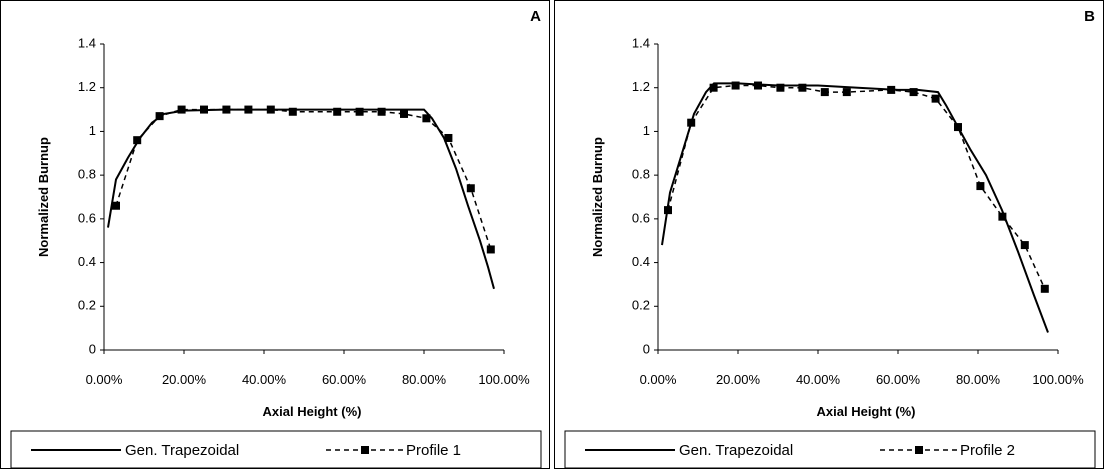  I want to click on legend-label: Profile 2, so click(987, 450).